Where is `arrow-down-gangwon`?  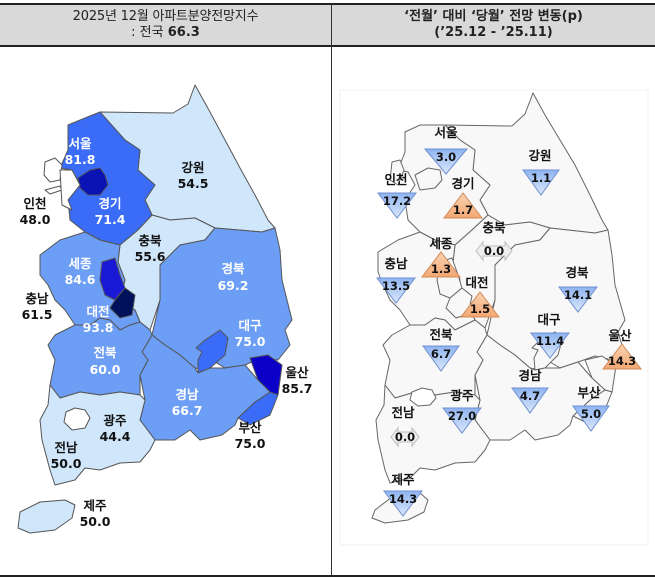
arrow-down-gangwon is located at coordinates (541, 182).